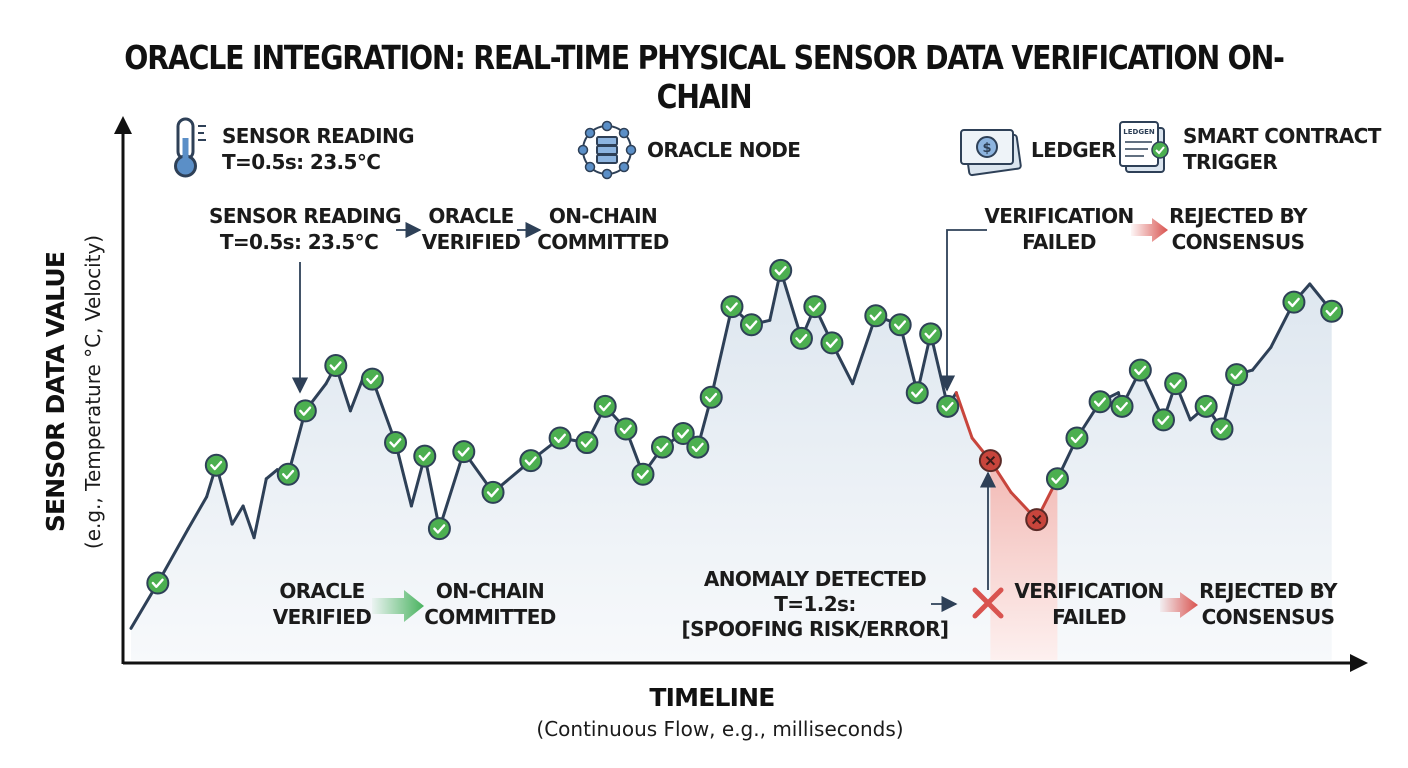 The width and height of the screenshot is (1408, 768). Describe the element at coordinates (1024, 560) in the screenshot. I see `anomaly-area-fill` at that location.